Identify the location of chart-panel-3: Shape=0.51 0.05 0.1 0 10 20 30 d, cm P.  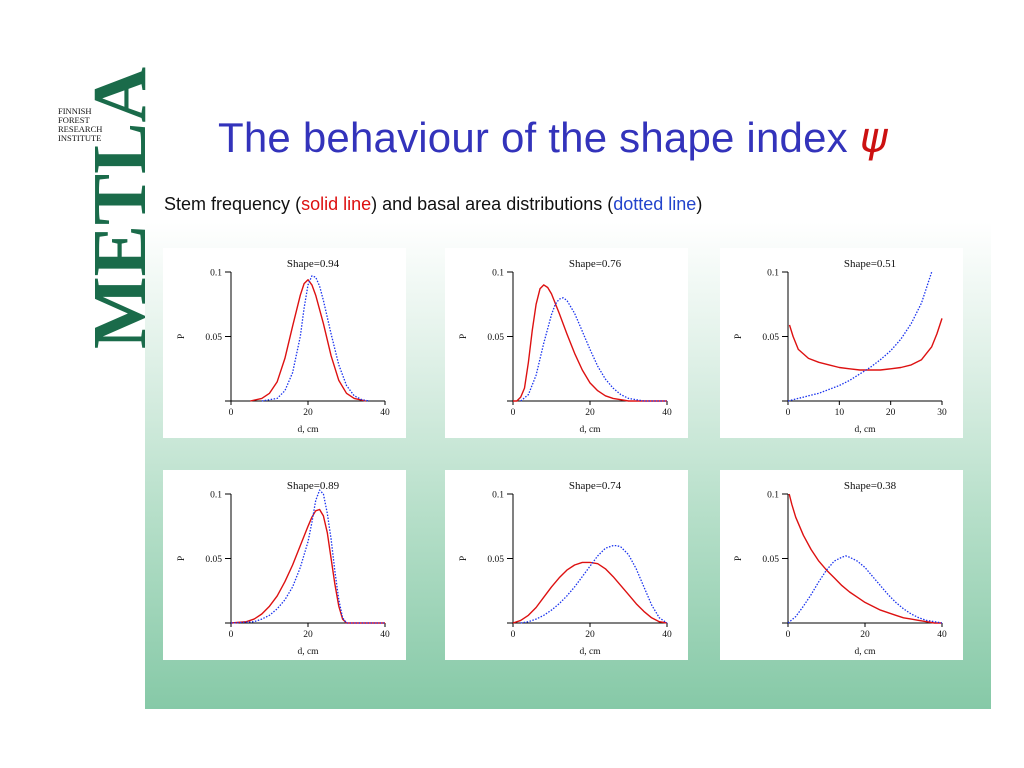
(841, 343).